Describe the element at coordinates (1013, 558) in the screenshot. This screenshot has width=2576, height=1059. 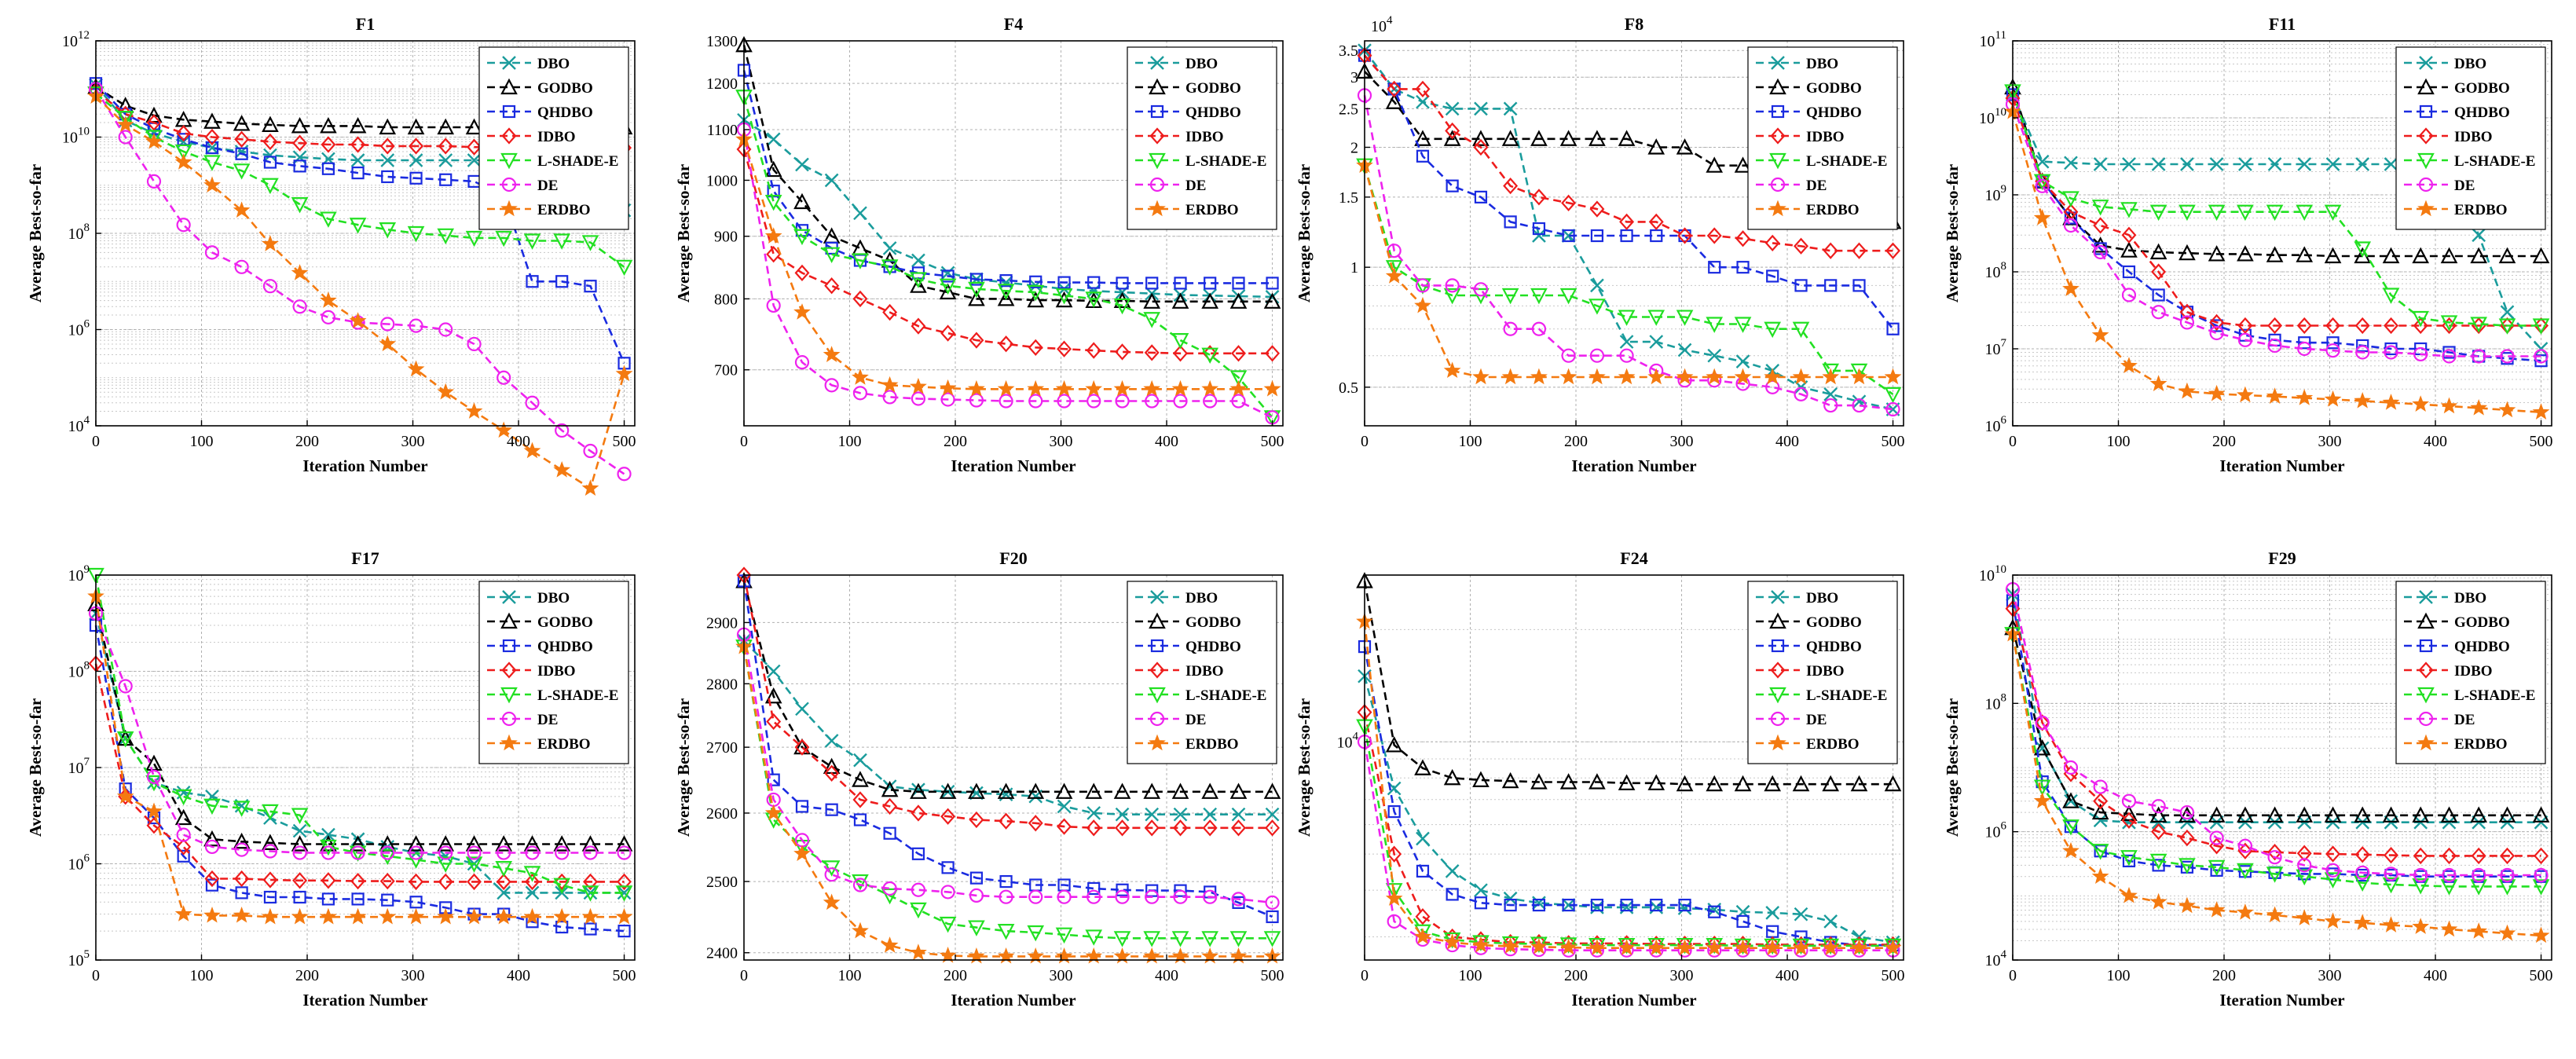
I see `chart-title: F20` at that location.